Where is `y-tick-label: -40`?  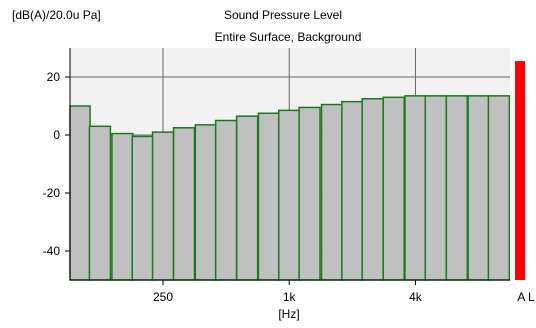
y-tick-label: -40 is located at coordinates (52, 251).